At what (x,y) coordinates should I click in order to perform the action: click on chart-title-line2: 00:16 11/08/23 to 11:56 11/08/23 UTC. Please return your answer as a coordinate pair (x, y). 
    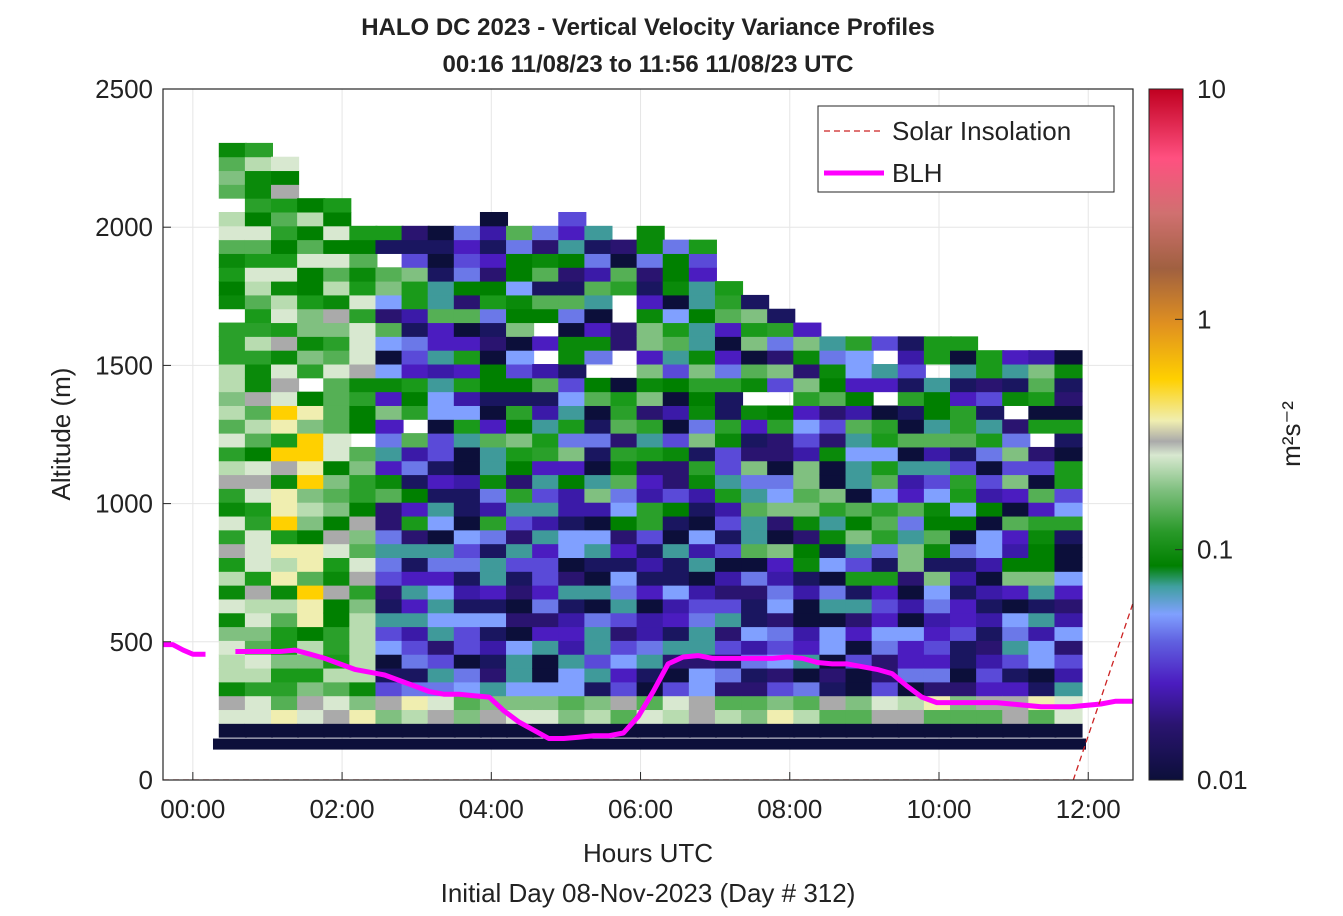
    Looking at the image, I should click on (648, 64).